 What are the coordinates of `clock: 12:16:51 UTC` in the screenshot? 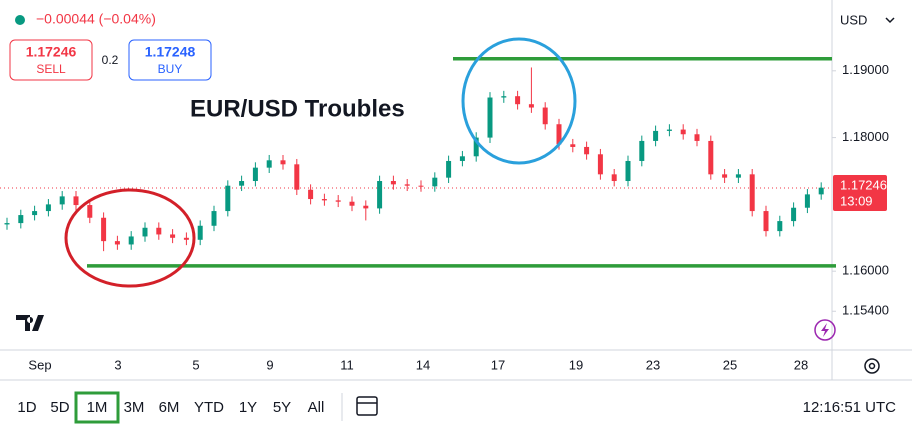 It's located at (850, 407).